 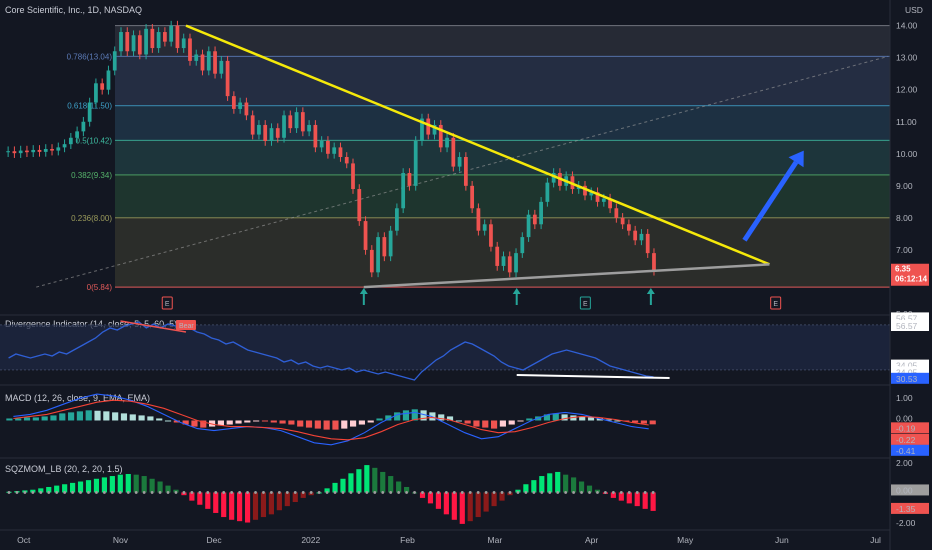 What do you see at coordinates (73, 10) in the screenshot?
I see `symbol-title: Core Scientific, Inc., 1D, NASDAQ` at bounding box center [73, 10].